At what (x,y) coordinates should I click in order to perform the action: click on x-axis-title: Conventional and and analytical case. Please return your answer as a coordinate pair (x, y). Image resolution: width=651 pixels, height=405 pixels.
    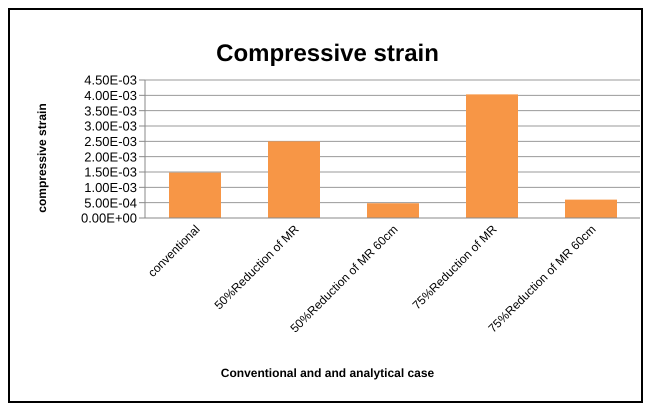
    Looking at the image, I should click on (328, 373).